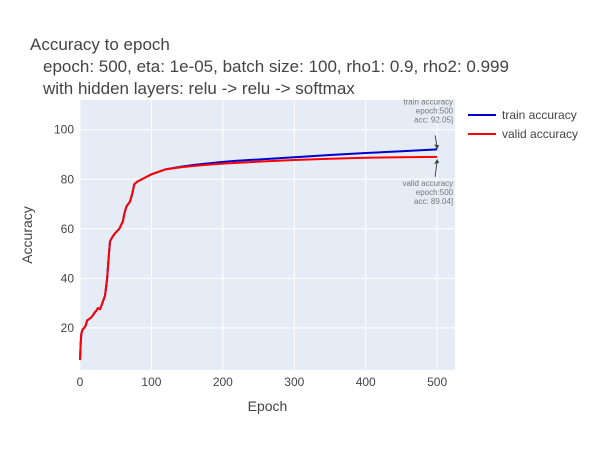  Describe the element at coordinates (68, 278) in the screenshot. I see `y-tick-label: 40` at that location.